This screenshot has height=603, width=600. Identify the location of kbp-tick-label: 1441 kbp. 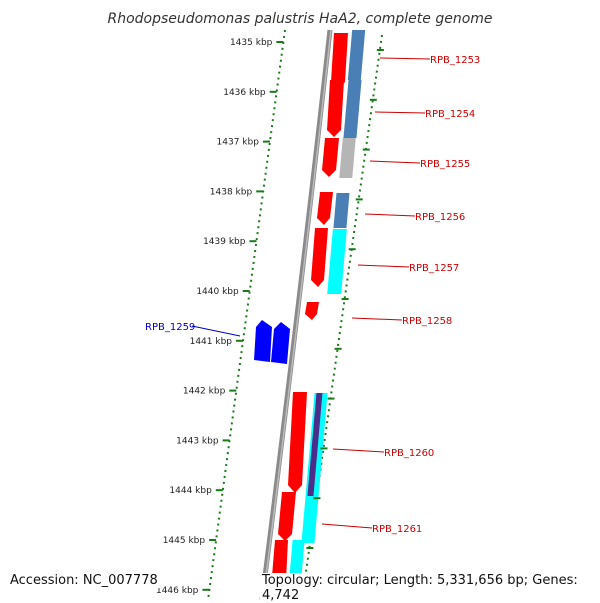
(211, 342).